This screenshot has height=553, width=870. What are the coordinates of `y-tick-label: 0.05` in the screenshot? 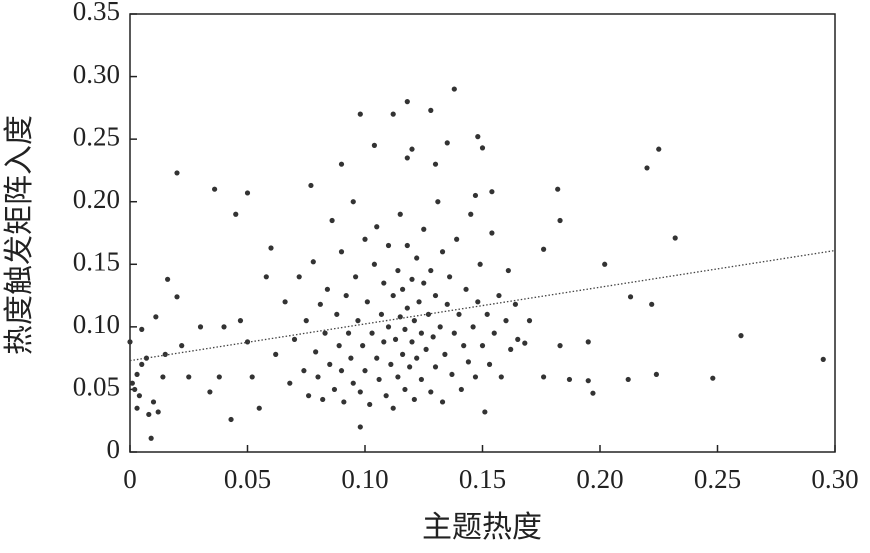 It's located at (96, 387).